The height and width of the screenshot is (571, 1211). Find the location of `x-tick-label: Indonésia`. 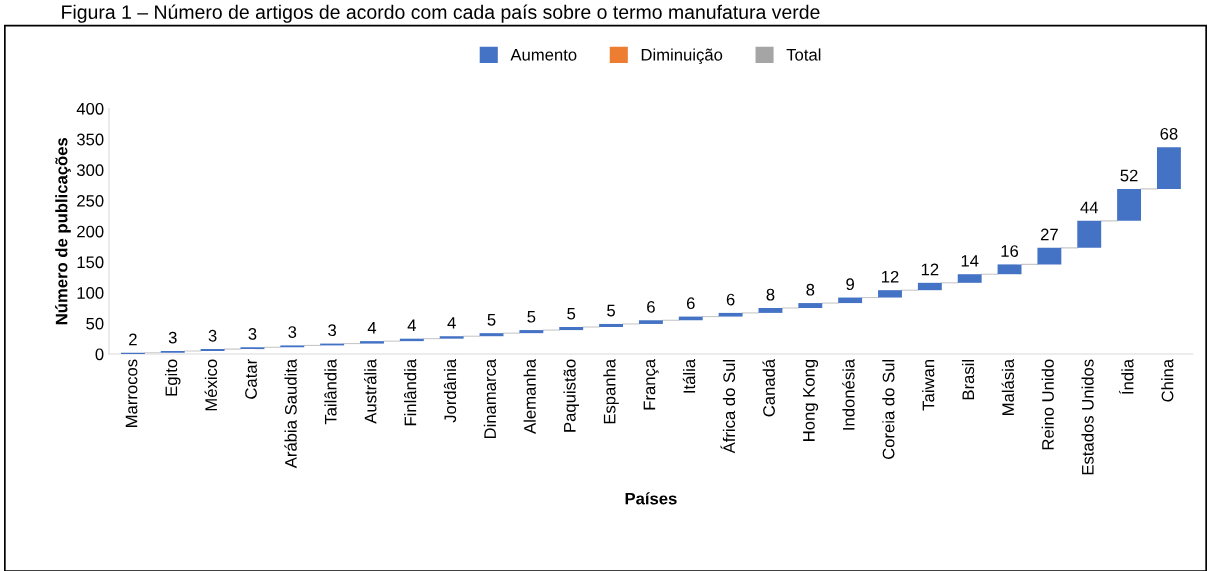

x-tick-label: Indonésia is located at coordinates (848, 394).